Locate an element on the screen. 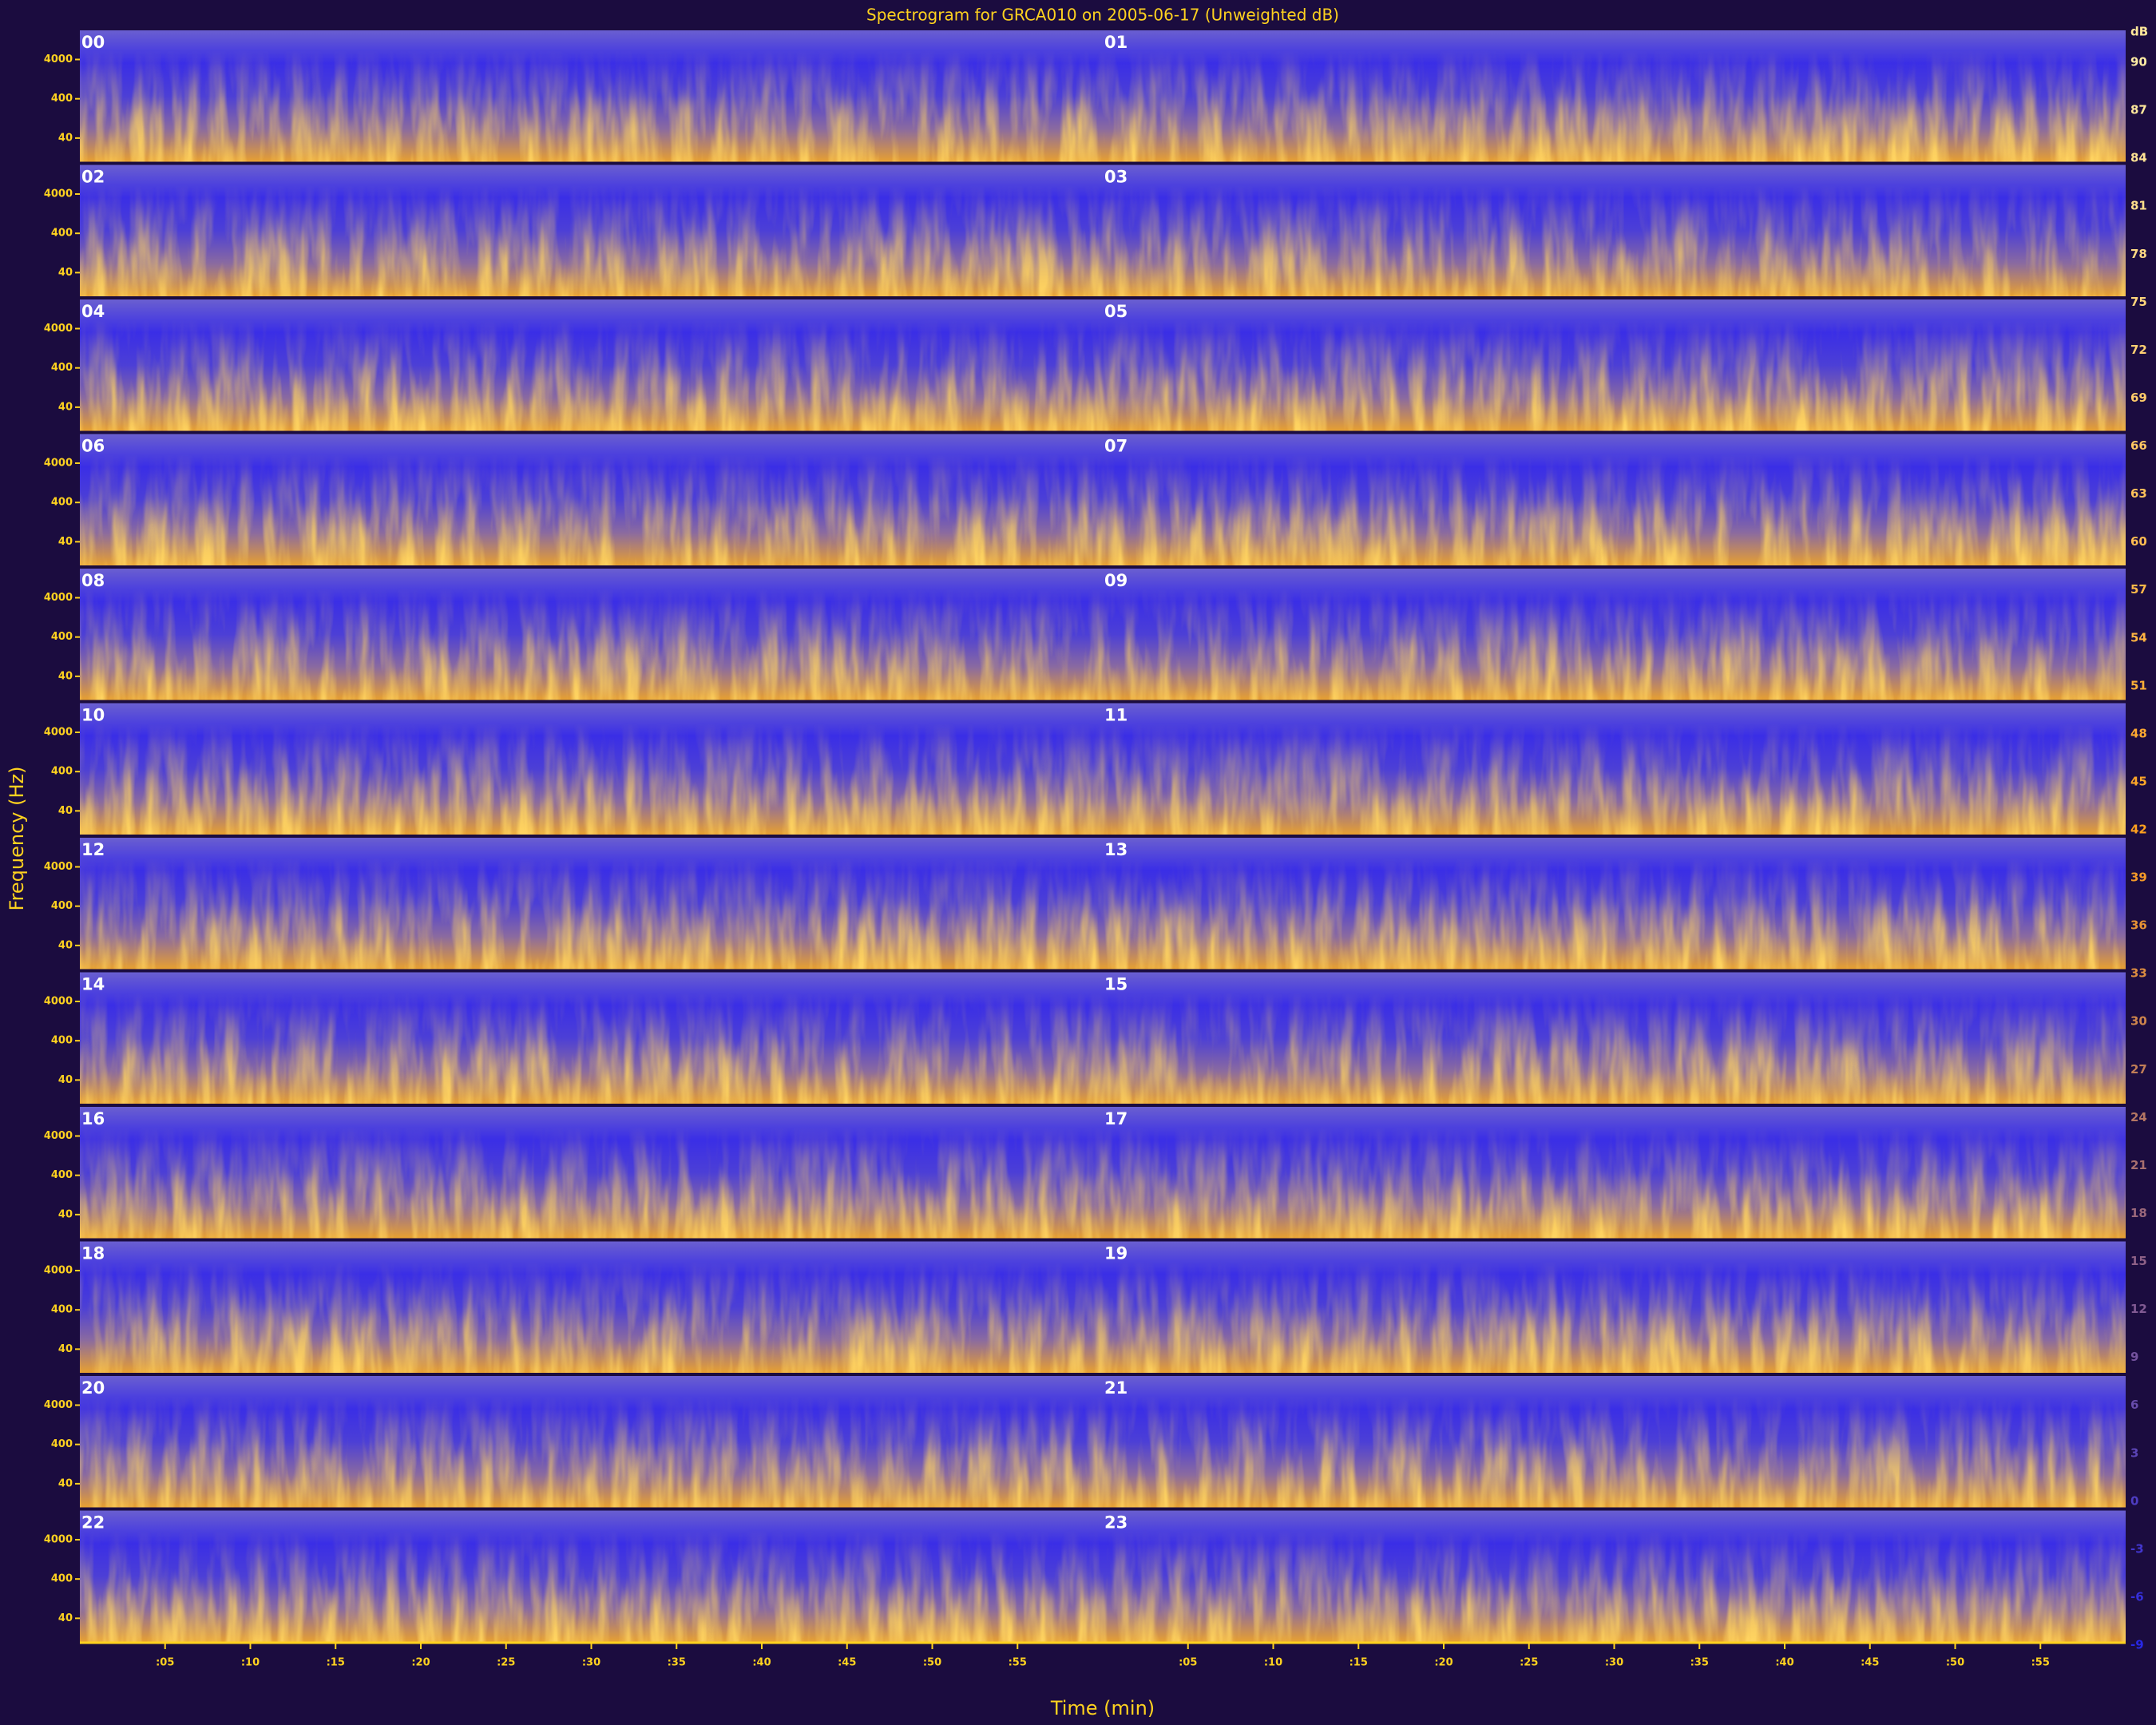 Image resolution: width=2156 pixels, height=1725 pixels. panel-label: 00 is located at coordinates (93, 43).